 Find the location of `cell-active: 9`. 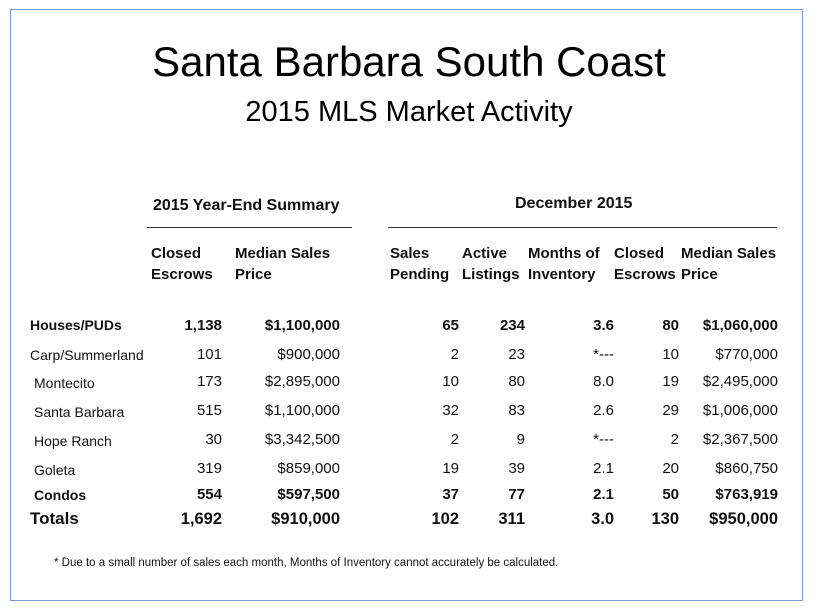

cell-active: 9 is located at coordinates (520, 439).